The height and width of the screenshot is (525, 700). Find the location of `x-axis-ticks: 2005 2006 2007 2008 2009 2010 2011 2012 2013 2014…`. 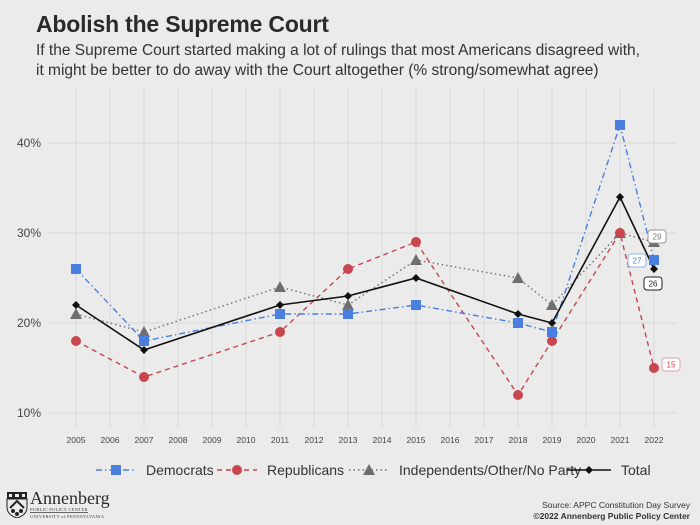

x-axis-ticks: 2005 2006 2007 2008 2009 2010 2011 2012 2013 2014… is located at coordinates (365, 440).